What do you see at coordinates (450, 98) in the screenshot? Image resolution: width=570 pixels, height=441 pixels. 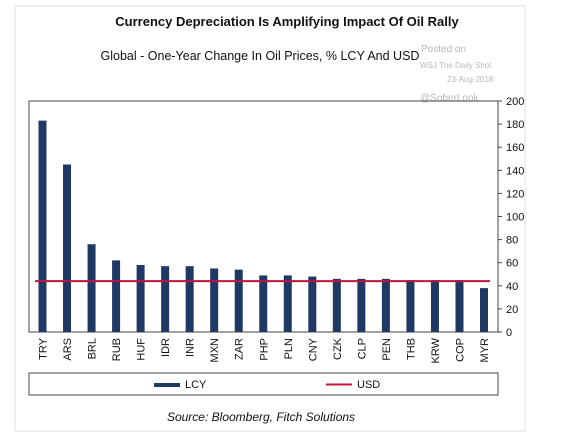 I see `watermark-handle: @SoberLook` at bounding box center [450, 98].